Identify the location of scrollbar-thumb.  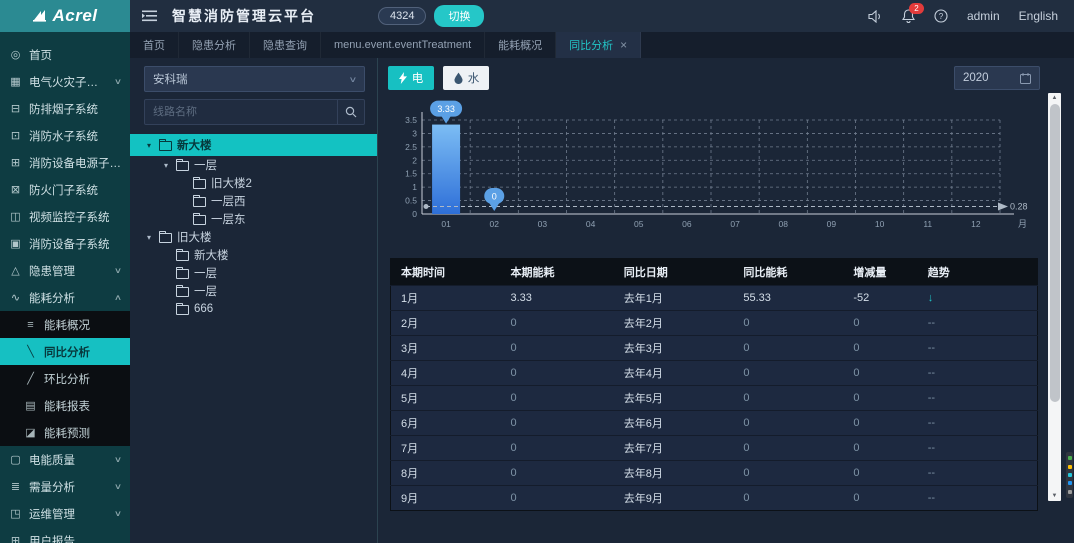
(1054, 253).